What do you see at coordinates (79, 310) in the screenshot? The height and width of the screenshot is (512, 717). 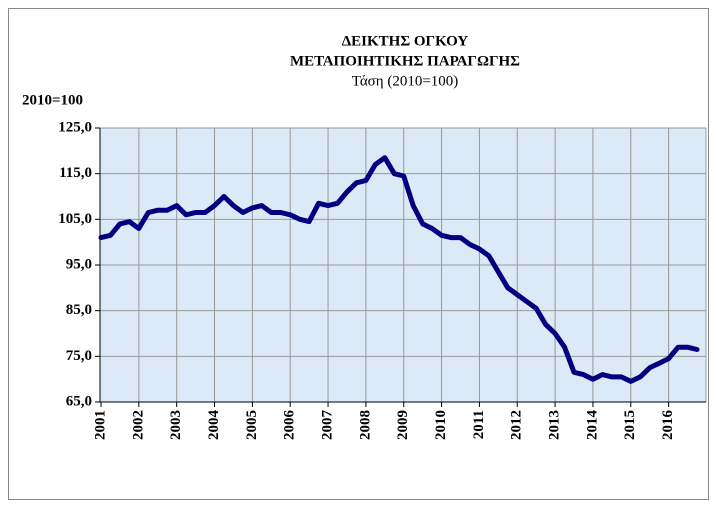 I see `y-tick-label: 85,0` at bounding box center [79, 310].